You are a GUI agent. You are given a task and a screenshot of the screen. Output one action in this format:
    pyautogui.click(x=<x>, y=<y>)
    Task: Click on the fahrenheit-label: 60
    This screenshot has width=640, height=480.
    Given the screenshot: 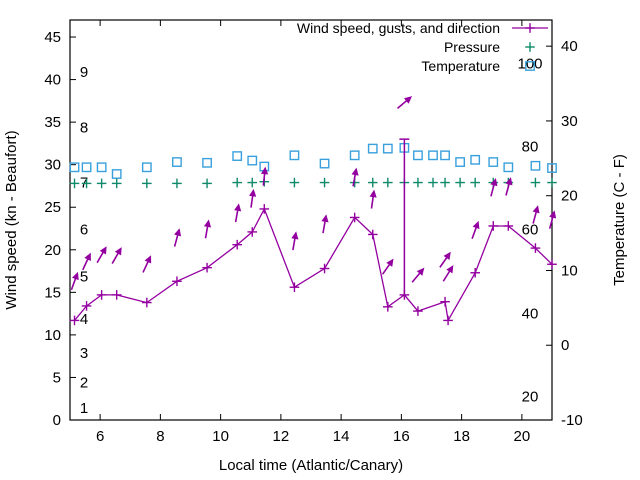 What is the action you would take?
    pyautogui.click(x=530, y=230)
    